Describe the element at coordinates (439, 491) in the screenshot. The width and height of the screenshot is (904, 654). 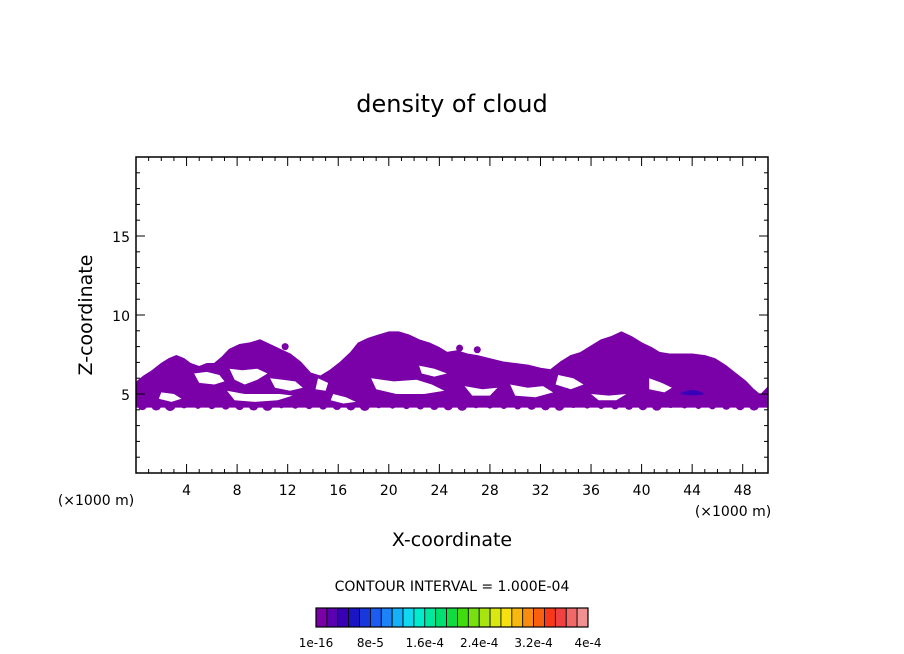
I see `x-tick-label: 24` at that location.